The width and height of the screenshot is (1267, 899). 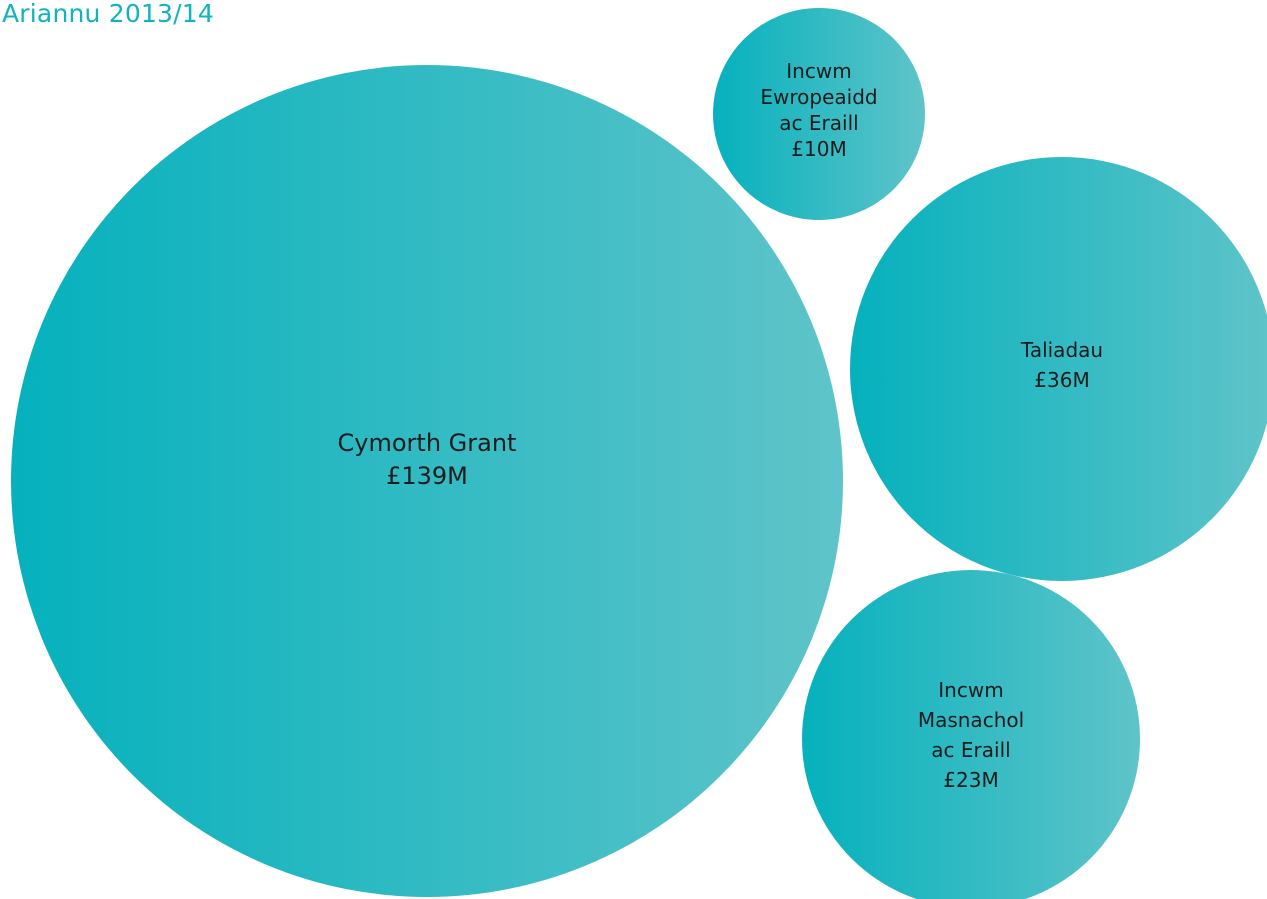 What do you see at coordinates (108, 14) in the screenshot?
I see `chart-title: Ariannu 2013/14` at bounding box center [108, 14].